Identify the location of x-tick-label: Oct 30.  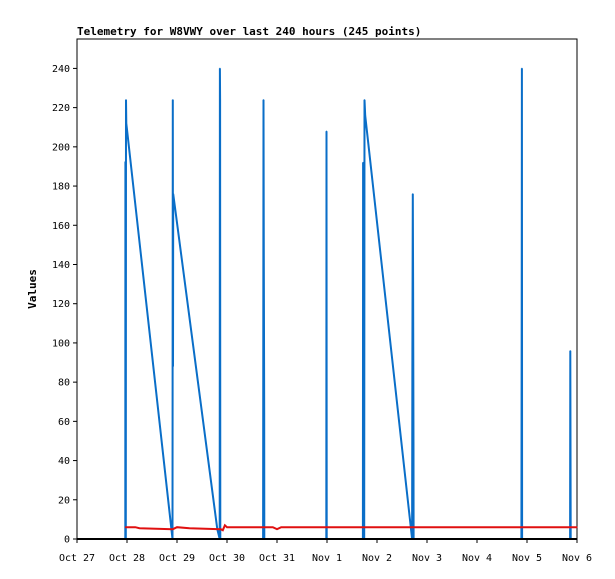
(227, 558).